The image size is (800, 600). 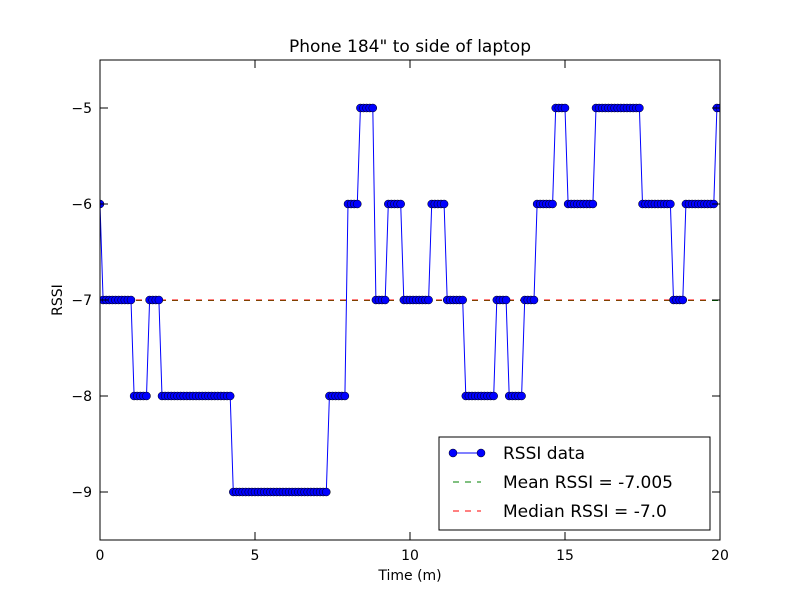 What do you see at coordinates (585, 512) in the screenshot?
I see `legend-median-label: Median RSSI = -7.0` at bounding box center [585, 512].